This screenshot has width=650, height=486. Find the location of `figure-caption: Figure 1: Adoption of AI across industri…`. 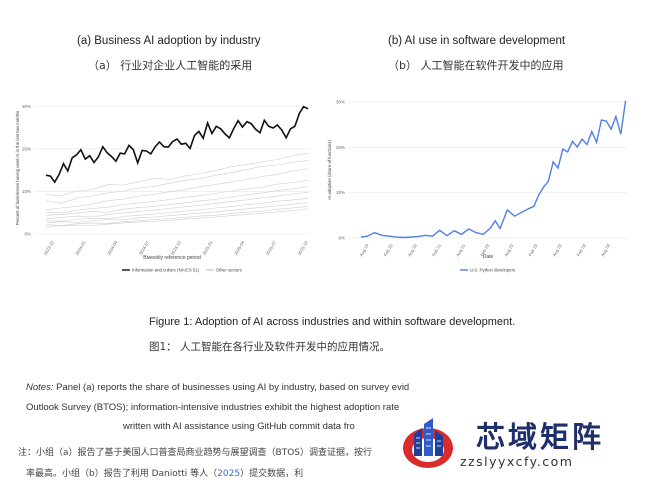

figure-caption: Figure 1: Adoption of AI across industri… is located at coordinates (332, 322).